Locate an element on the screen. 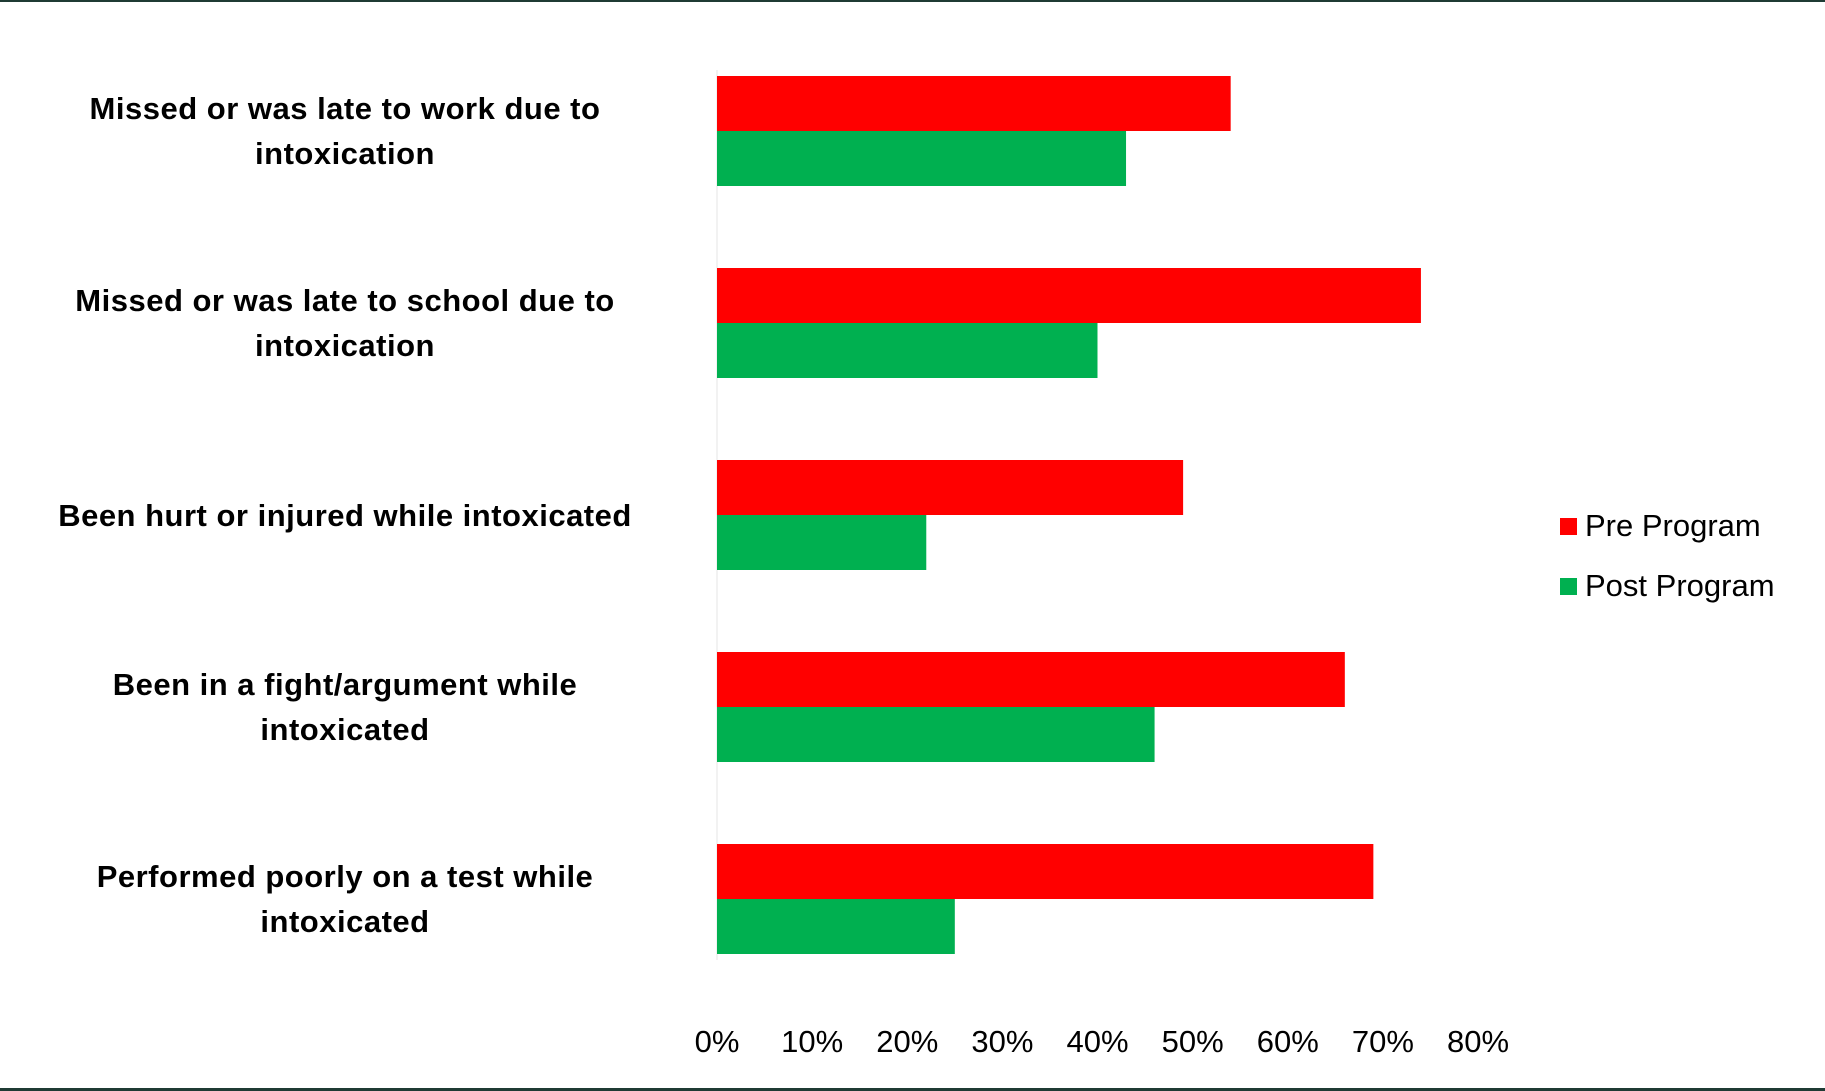 The width and height of the screenshot is (1825, 1091). x-tick-label: 60% is located at coordinates (1287, 1041).